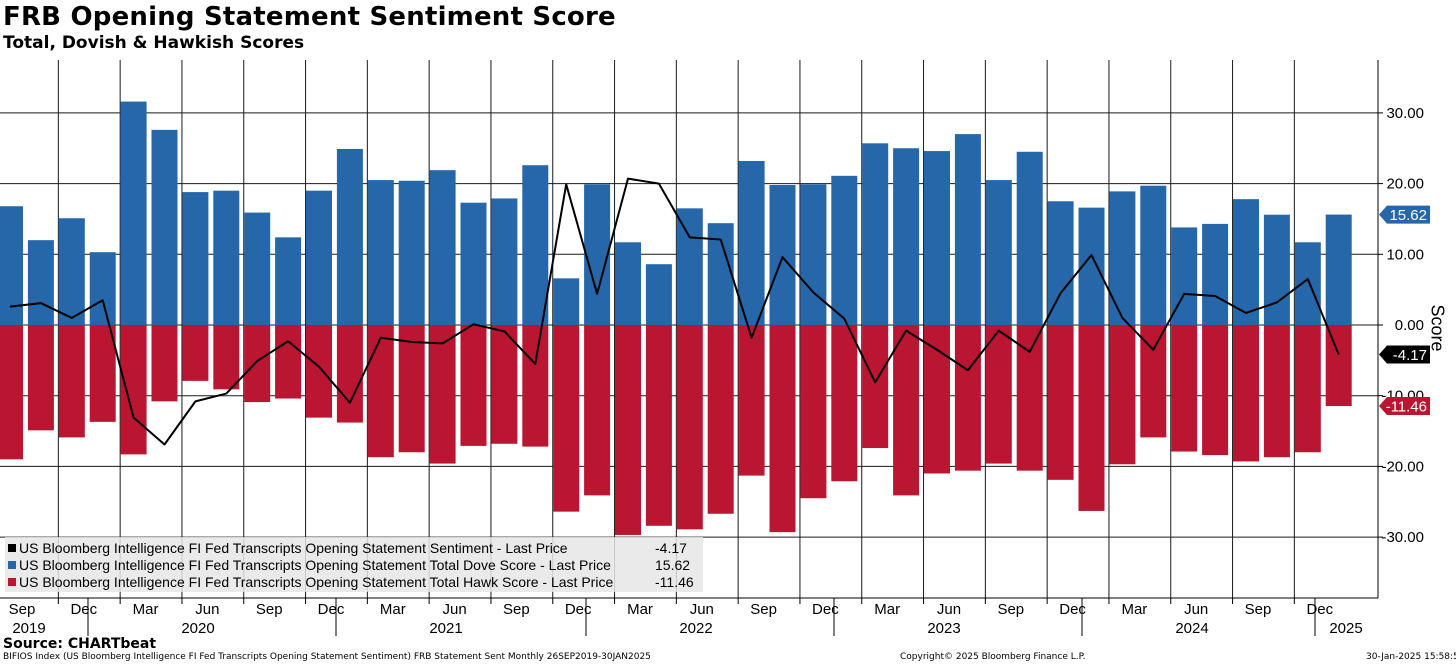  I want to click on y-tick-label: 30.00, so click(1405, 113).